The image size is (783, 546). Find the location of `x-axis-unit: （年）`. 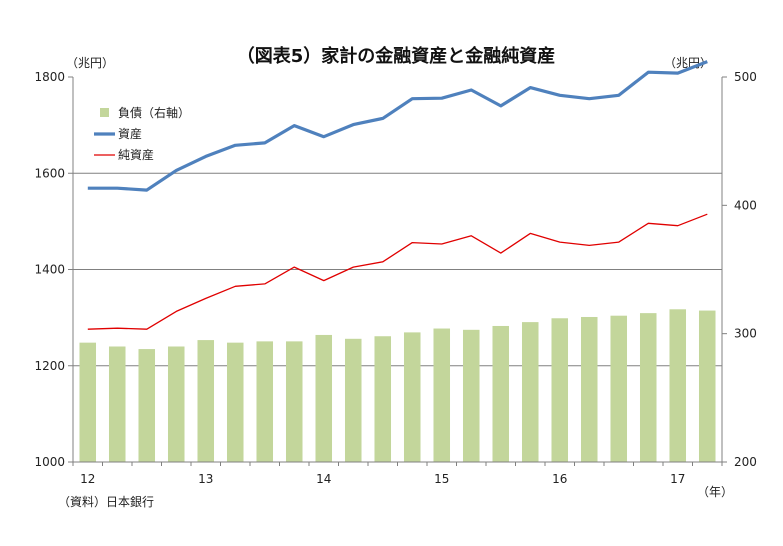

x-axis-unit: （年） is located at coordinates (715, 492).